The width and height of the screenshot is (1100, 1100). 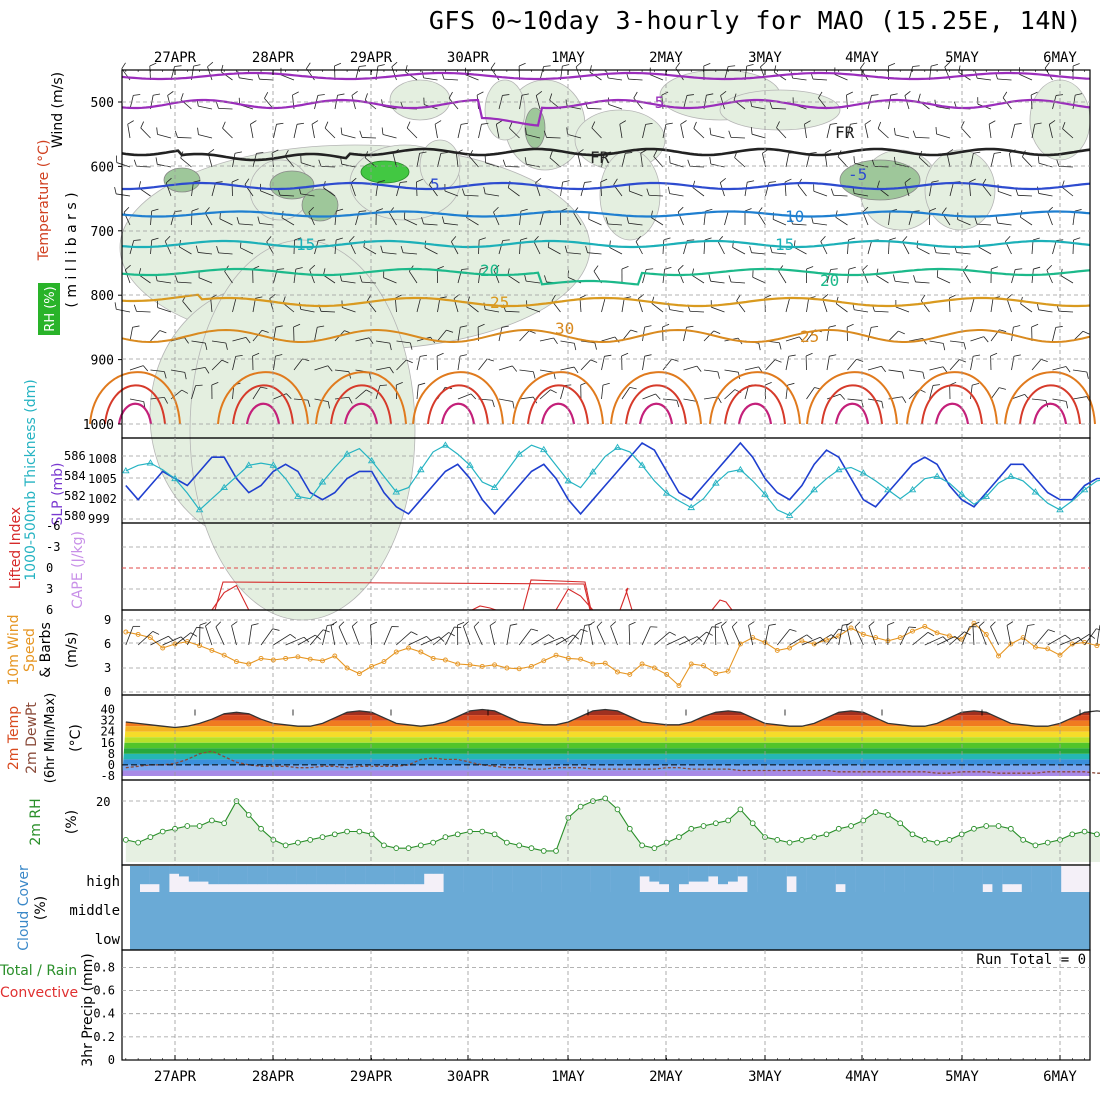 What do you see at coordinates (962, 58) in the screenshot?
I see `date-label-top-8: 5MAY` at bounding box center [962, 58].